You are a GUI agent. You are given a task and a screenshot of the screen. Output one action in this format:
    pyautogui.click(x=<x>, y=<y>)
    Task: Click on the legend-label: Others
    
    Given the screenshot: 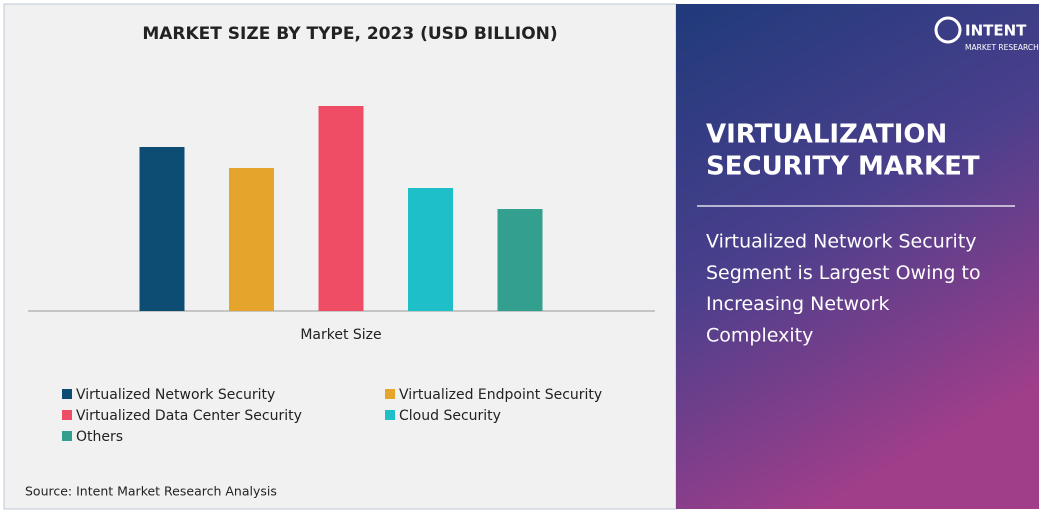 What is the action you would take?
    pyautogui.click(x=99, y=437)
    